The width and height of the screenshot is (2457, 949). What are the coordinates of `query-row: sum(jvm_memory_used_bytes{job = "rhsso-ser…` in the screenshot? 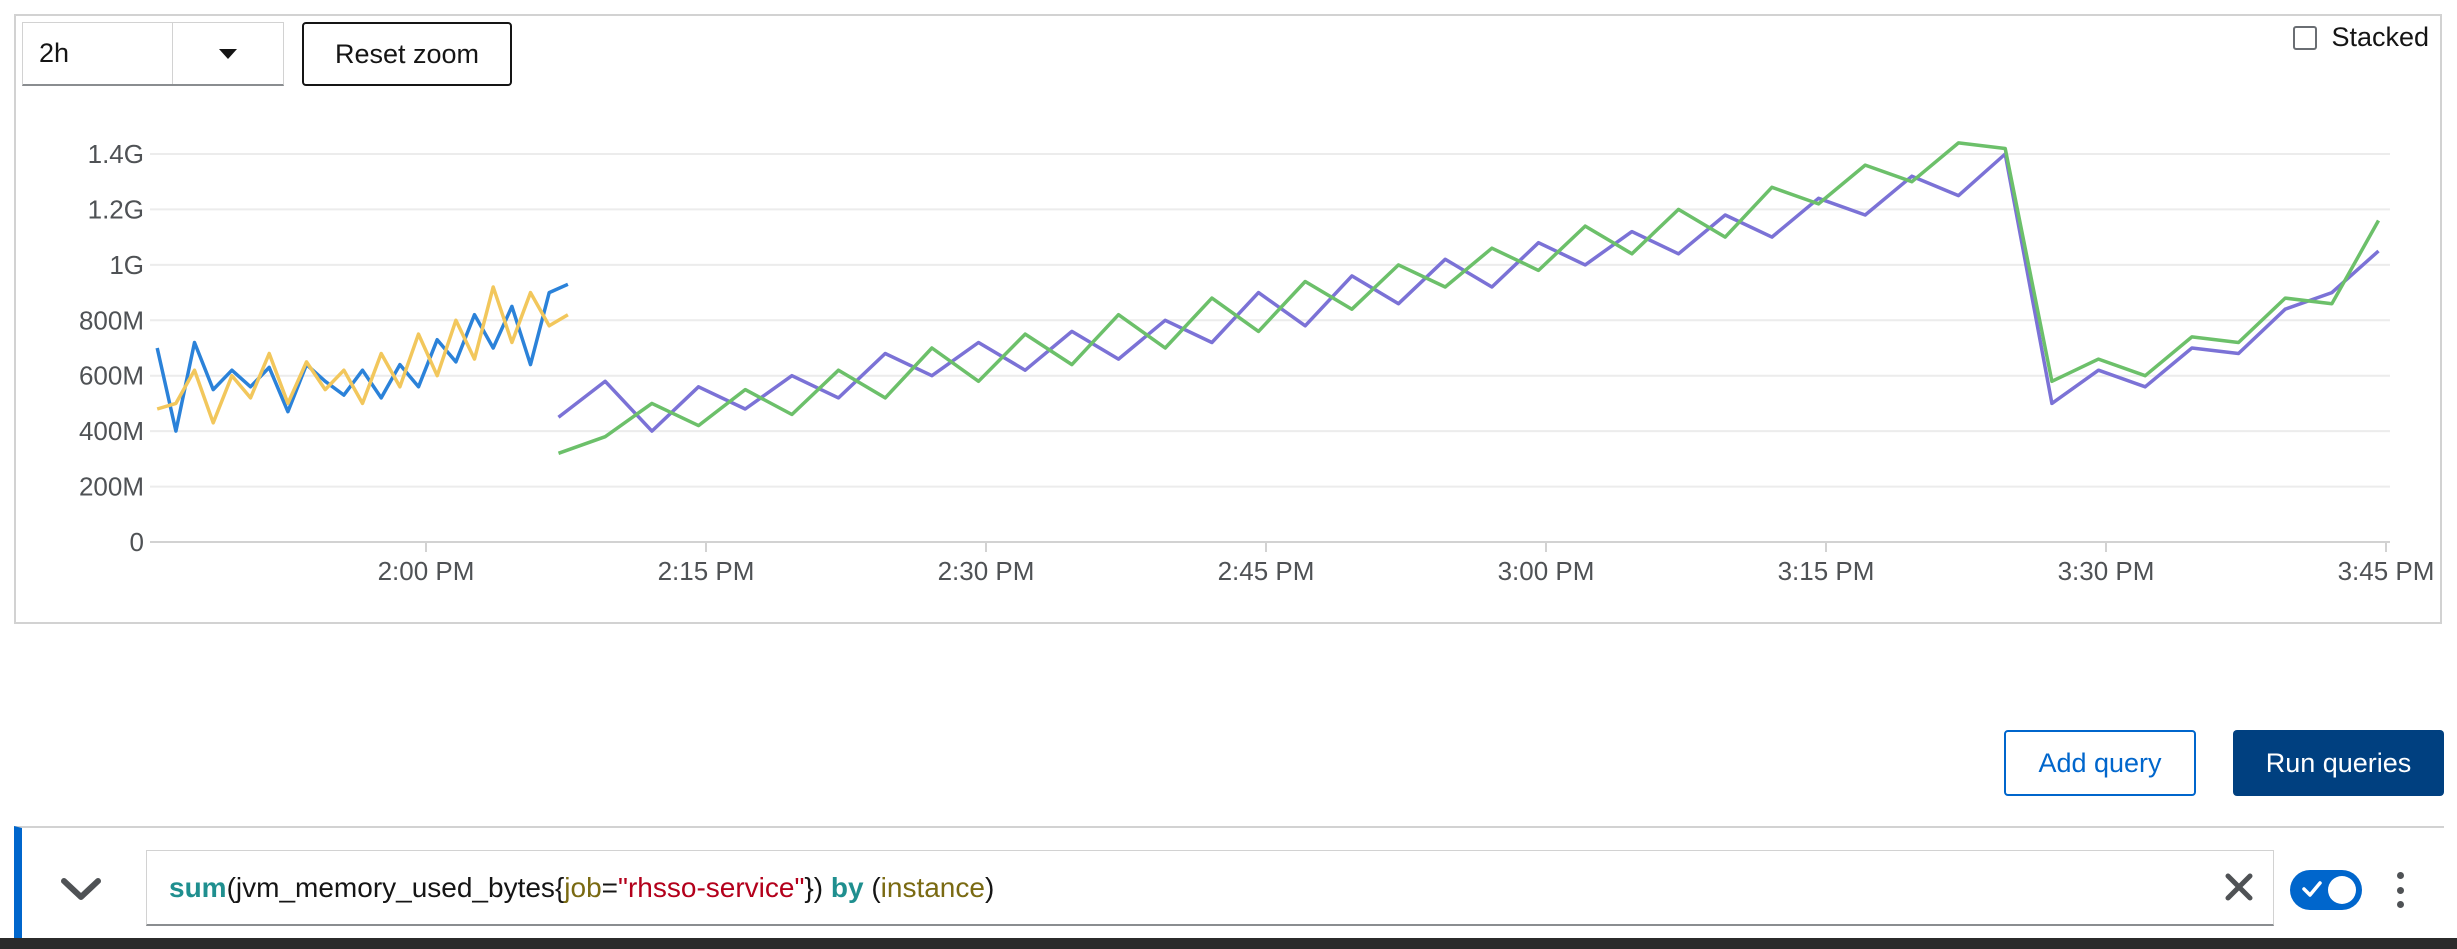 It's located at (1229, 887).